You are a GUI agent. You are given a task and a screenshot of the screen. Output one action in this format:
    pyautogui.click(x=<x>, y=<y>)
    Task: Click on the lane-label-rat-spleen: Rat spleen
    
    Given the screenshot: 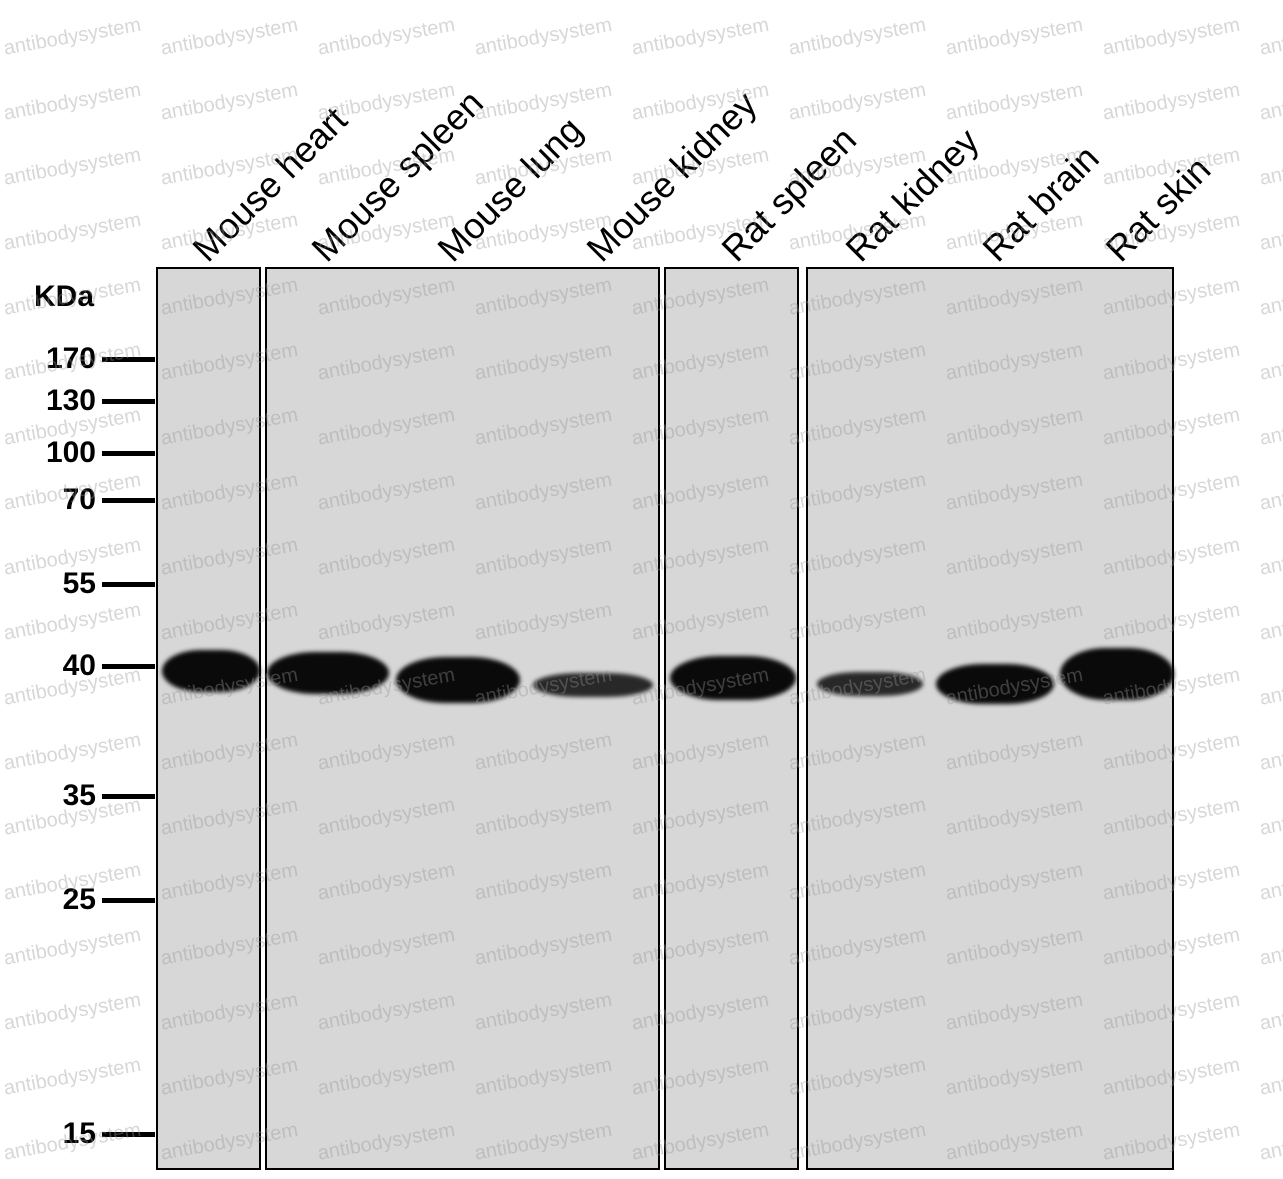 What is the action you would take?
    pyautogui.click(x=789, y=194)
    